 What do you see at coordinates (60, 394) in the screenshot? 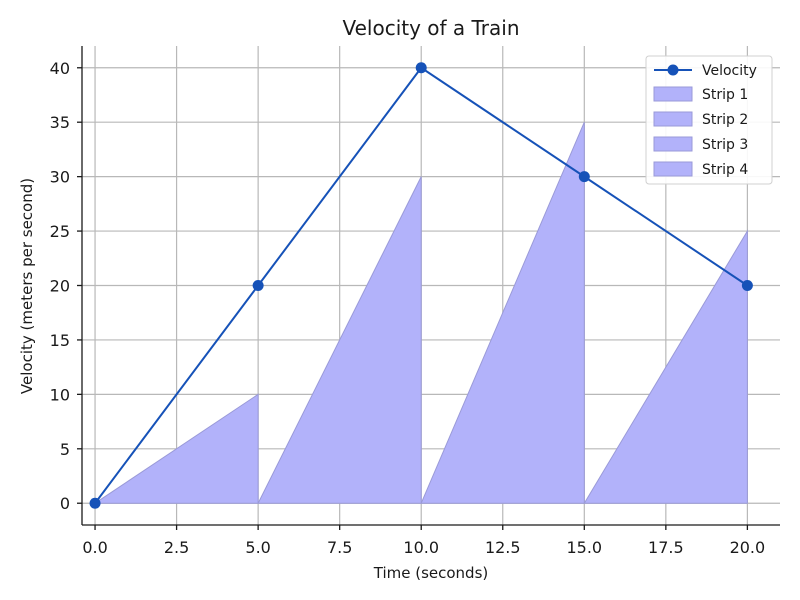
I see `y-tick-label: 10` at bounding box center [60, 394].